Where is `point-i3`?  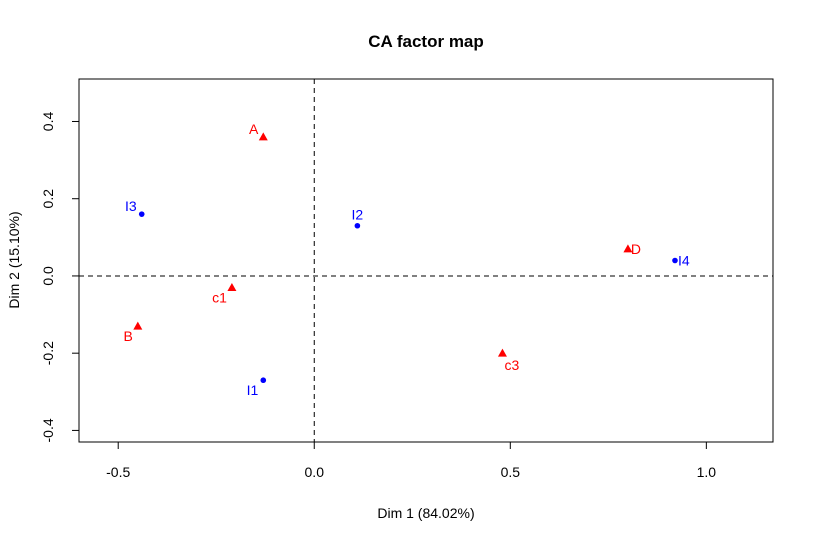 point-i3 is located at coordinates (141, 214).